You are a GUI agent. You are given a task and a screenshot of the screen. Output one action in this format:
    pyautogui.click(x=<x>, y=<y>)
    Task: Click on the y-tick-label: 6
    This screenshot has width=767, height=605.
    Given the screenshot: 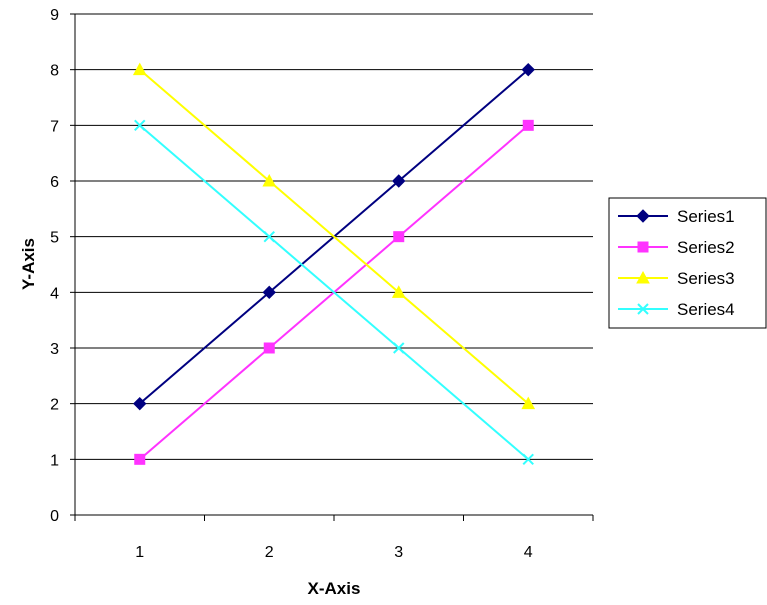 What is the action you would take?
    pyautogui.click(x=54, y=182)
    